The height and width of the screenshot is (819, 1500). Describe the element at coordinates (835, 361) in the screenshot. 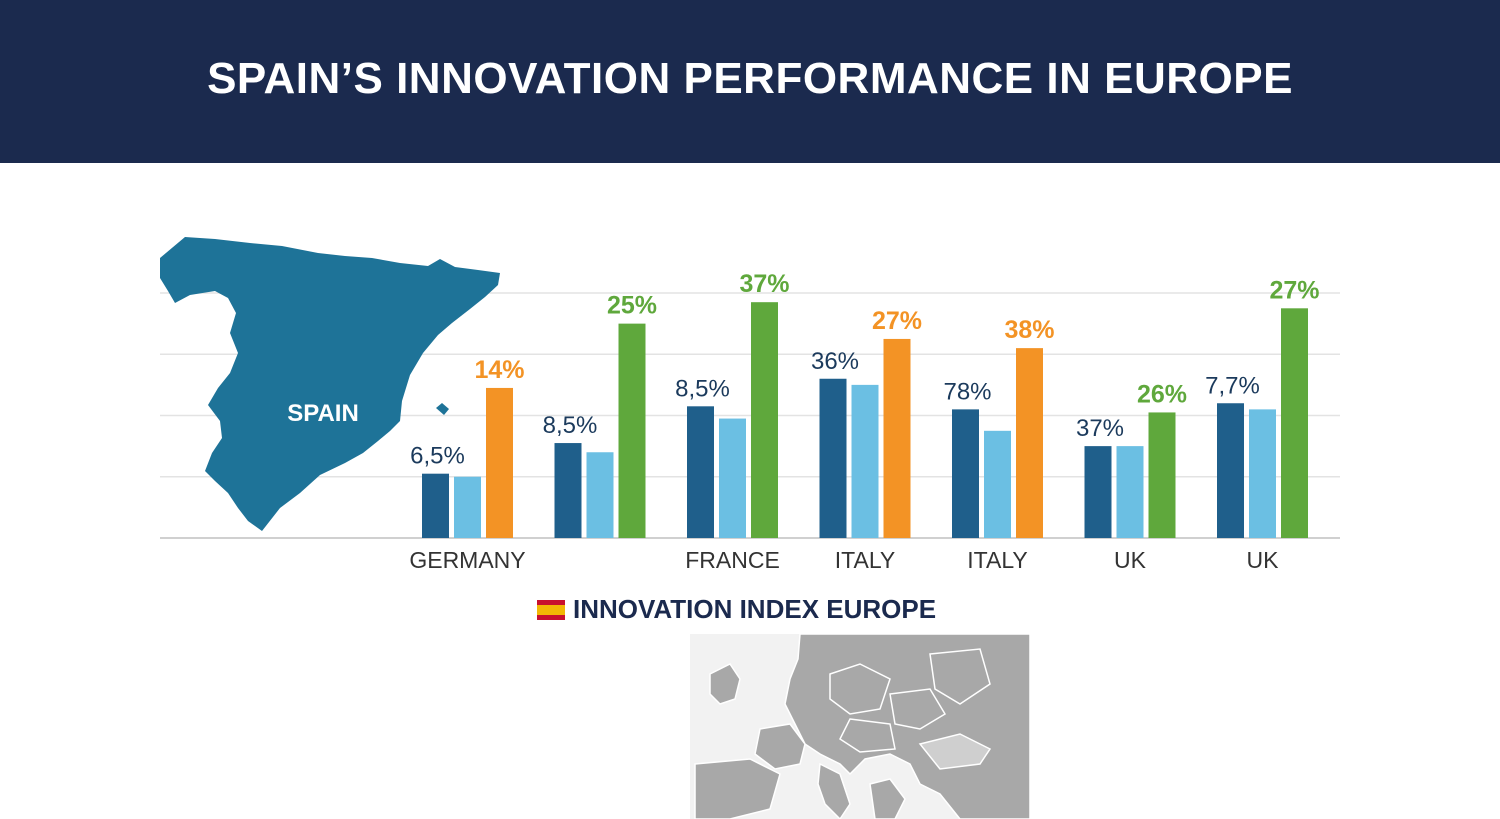

I see `data-label: 36%` at that location.